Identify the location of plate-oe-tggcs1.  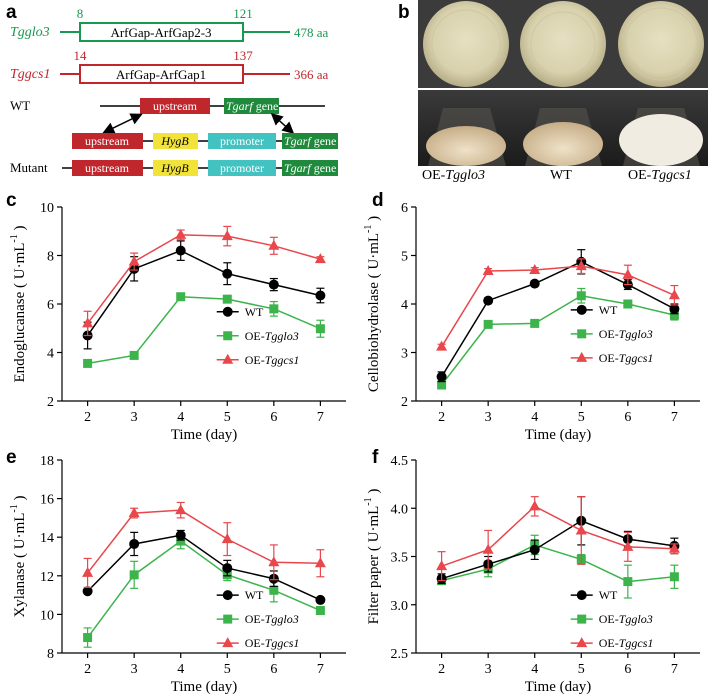
(661, 44).